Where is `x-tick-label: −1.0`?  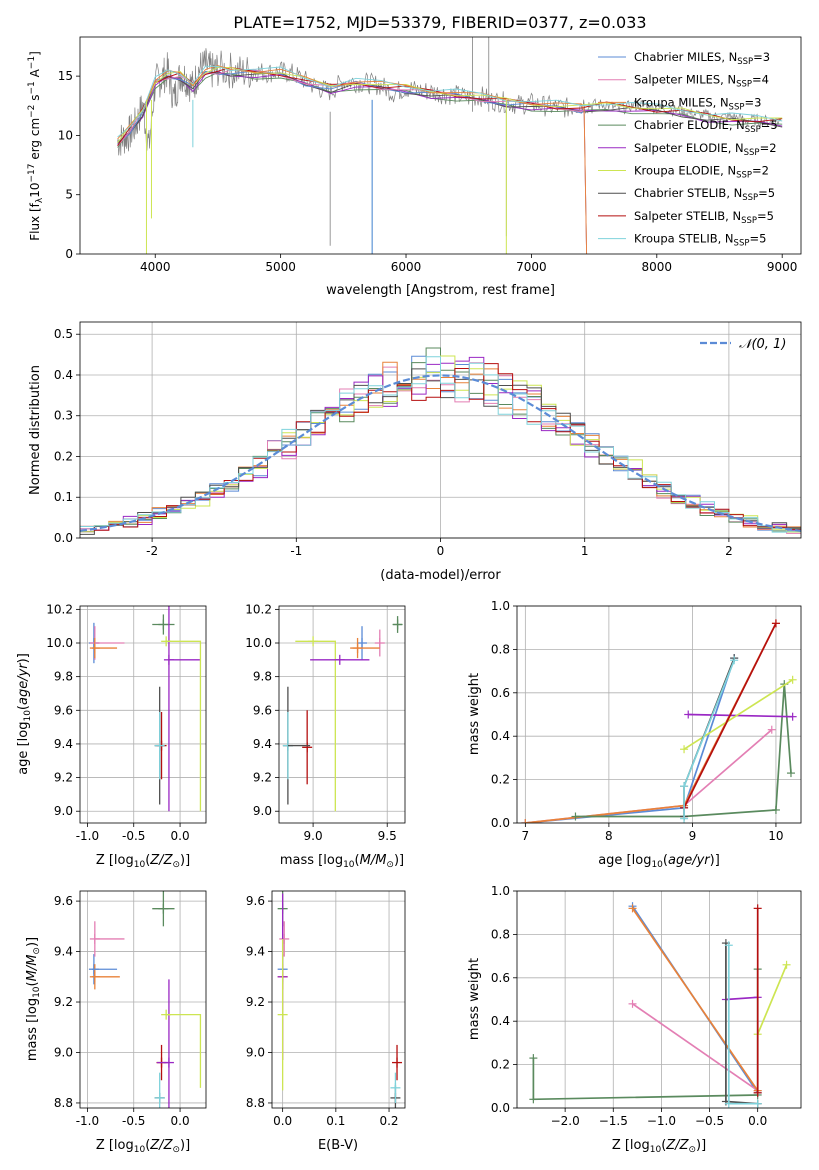 x-tick-label: −1.0 is located at coordinates (661, 1121).